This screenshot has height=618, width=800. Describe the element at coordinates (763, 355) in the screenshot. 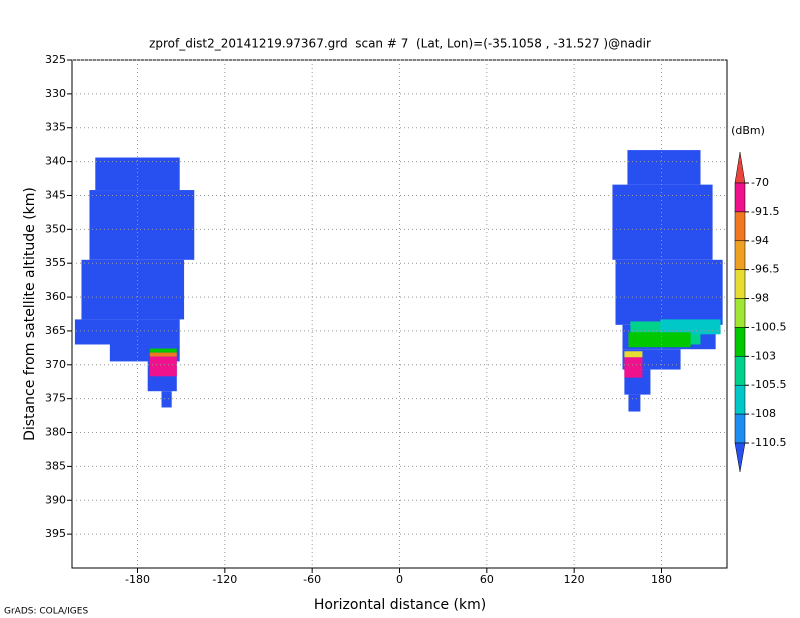

I see `colorbar-tick-label: -103` at that location.